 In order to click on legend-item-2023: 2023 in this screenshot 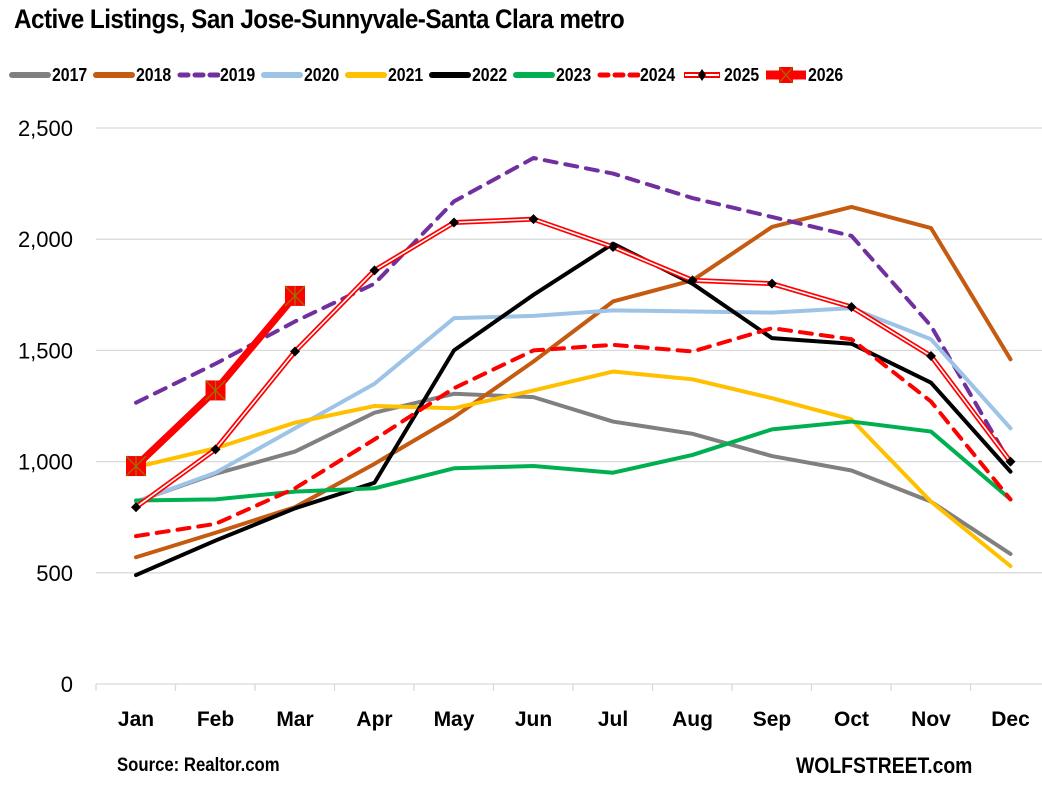, I will do `click(552, 75)`.